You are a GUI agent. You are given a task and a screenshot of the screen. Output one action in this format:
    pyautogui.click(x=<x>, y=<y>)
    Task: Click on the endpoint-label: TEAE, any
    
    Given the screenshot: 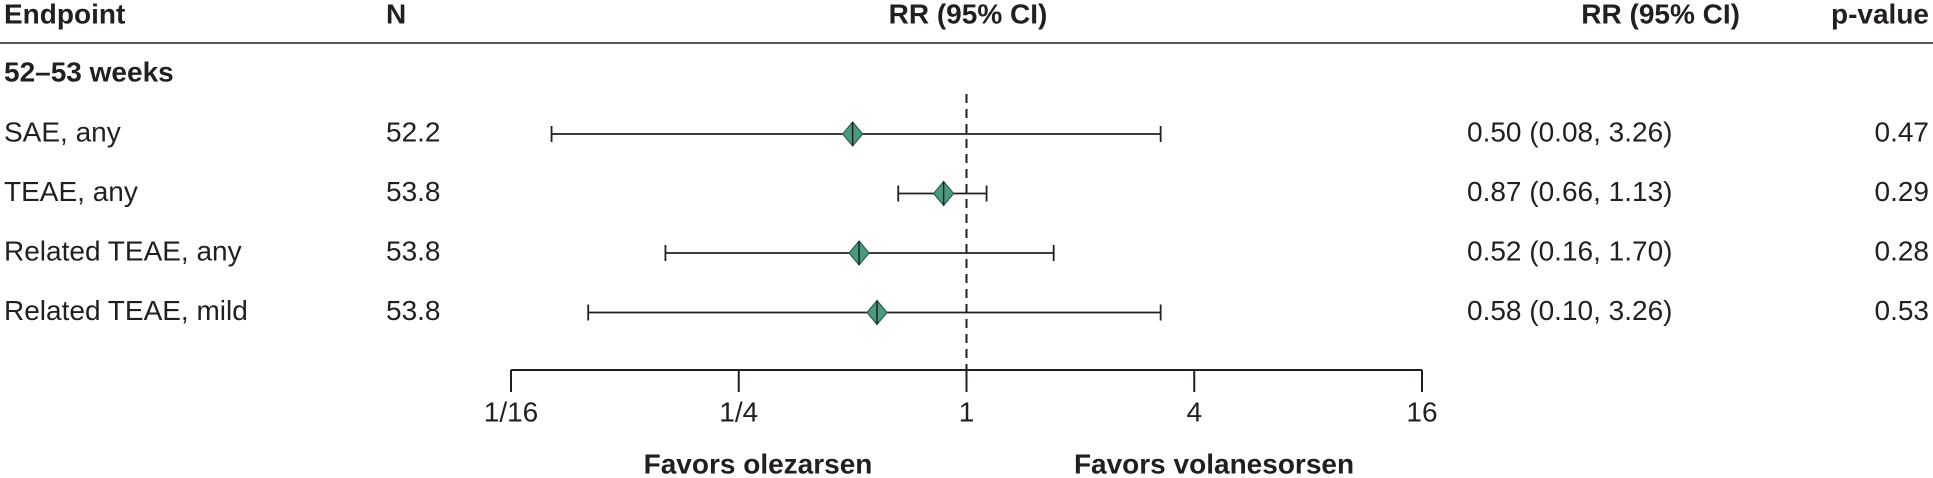 What is the action you would take?
    pyautogui.click(x=71, y=191)
    